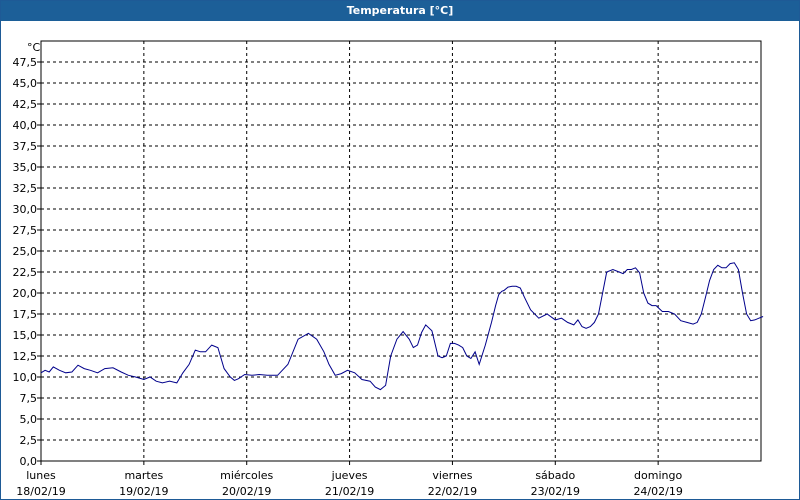  Describe the element at coordinates (25, 377) in the screenshot. I see `y-tick-label: 10,0` at that location.